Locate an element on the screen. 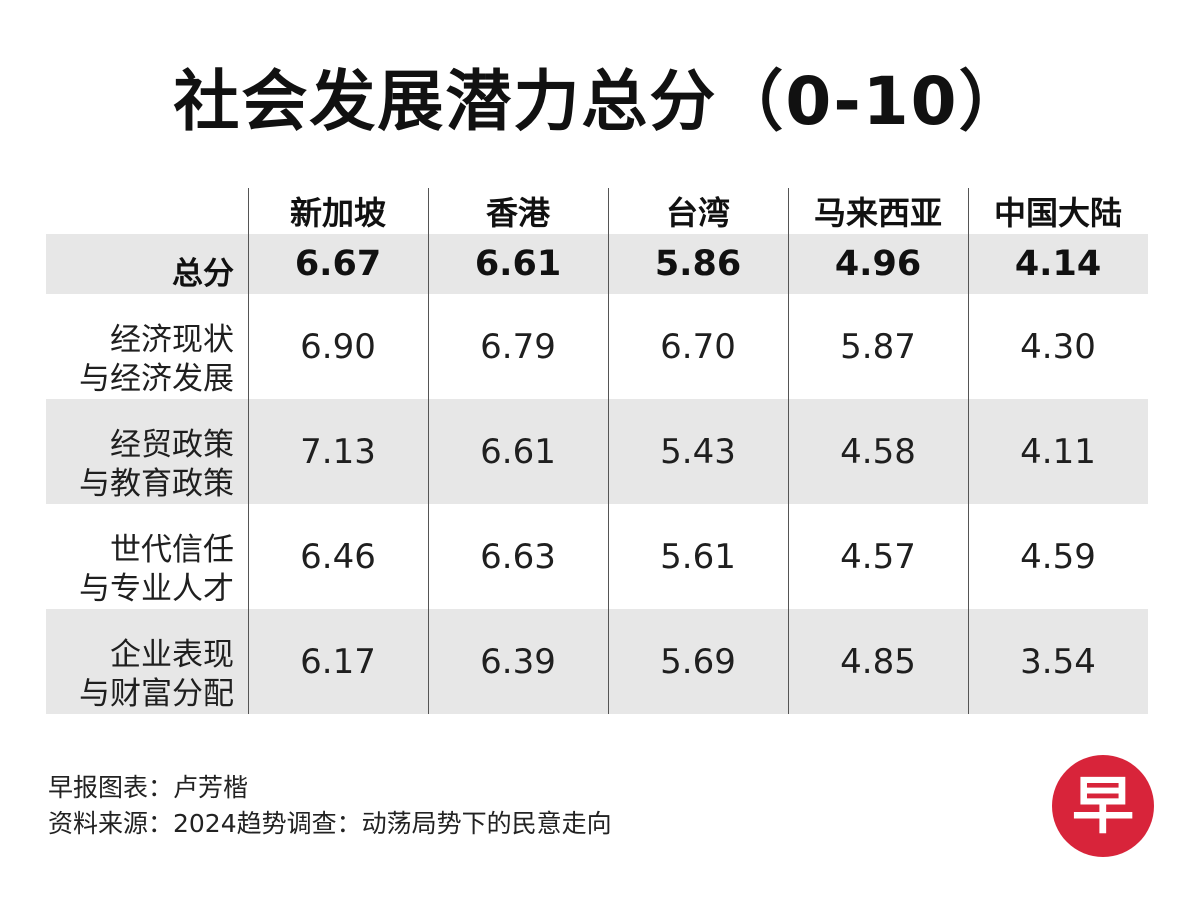 The width and height of the screenshot is (1200, 902). table-row: 世代信任 与专业人才 6.46 6.63 5.61 4.57 4.59 is located at coordinates (597, 556).